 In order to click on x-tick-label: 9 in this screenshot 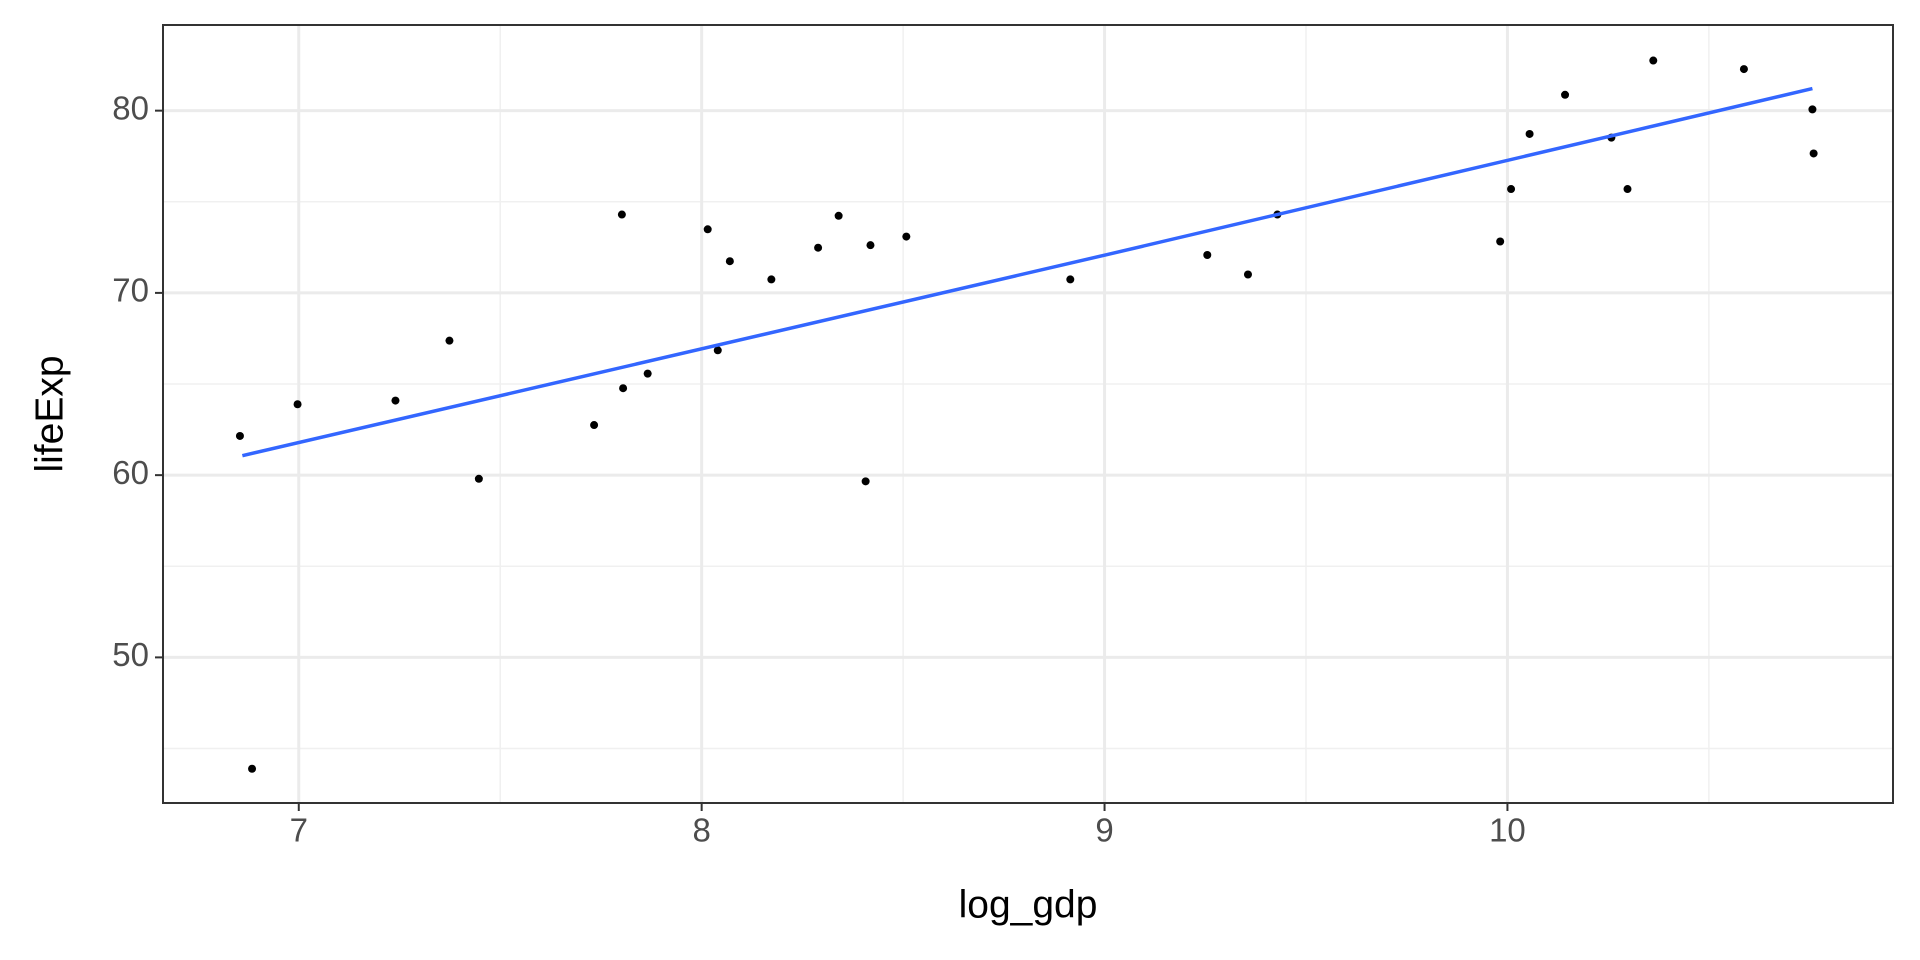, I will do `click(1104, 830)`.